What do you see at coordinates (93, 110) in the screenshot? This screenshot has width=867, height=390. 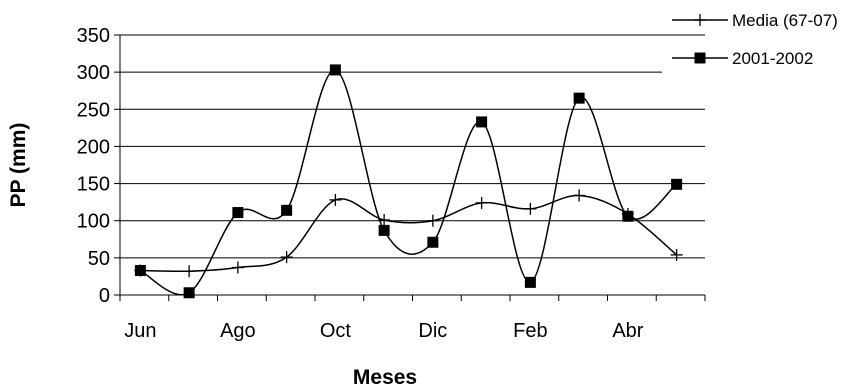 I see `y-tick-label-250: 250` at bounding box center [93, 110].